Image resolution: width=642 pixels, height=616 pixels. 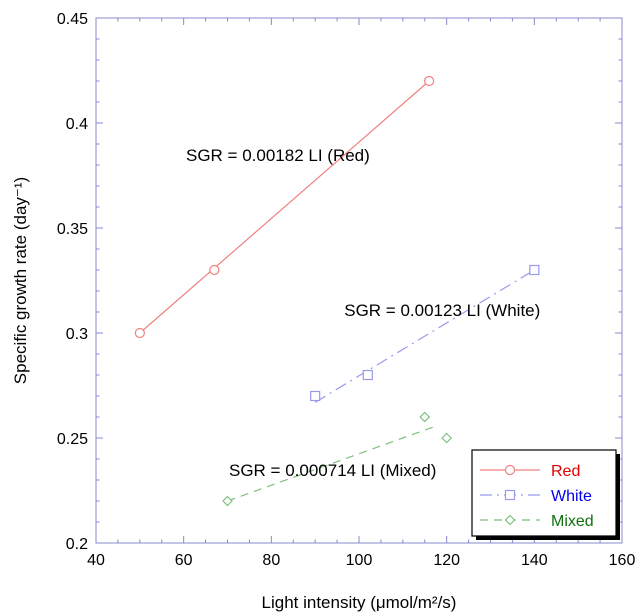 I want to click on fit-line-mixed, so click(x=333, y=463).